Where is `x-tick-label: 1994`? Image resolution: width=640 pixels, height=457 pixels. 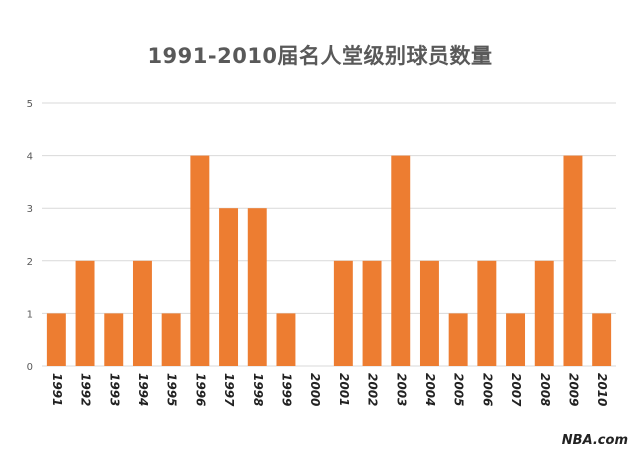
x-tick-label: 1994 is located at coordinates (143, 389).